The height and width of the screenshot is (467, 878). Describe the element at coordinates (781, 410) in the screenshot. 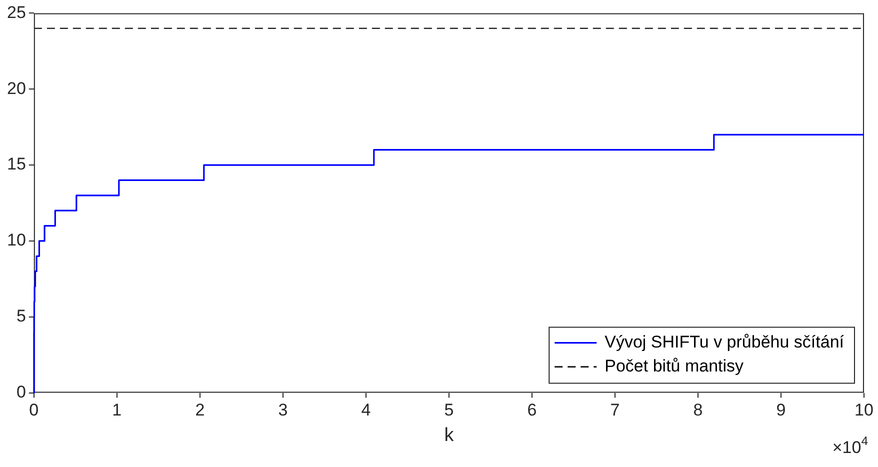

I see `x-tick-label: 9` at that location.